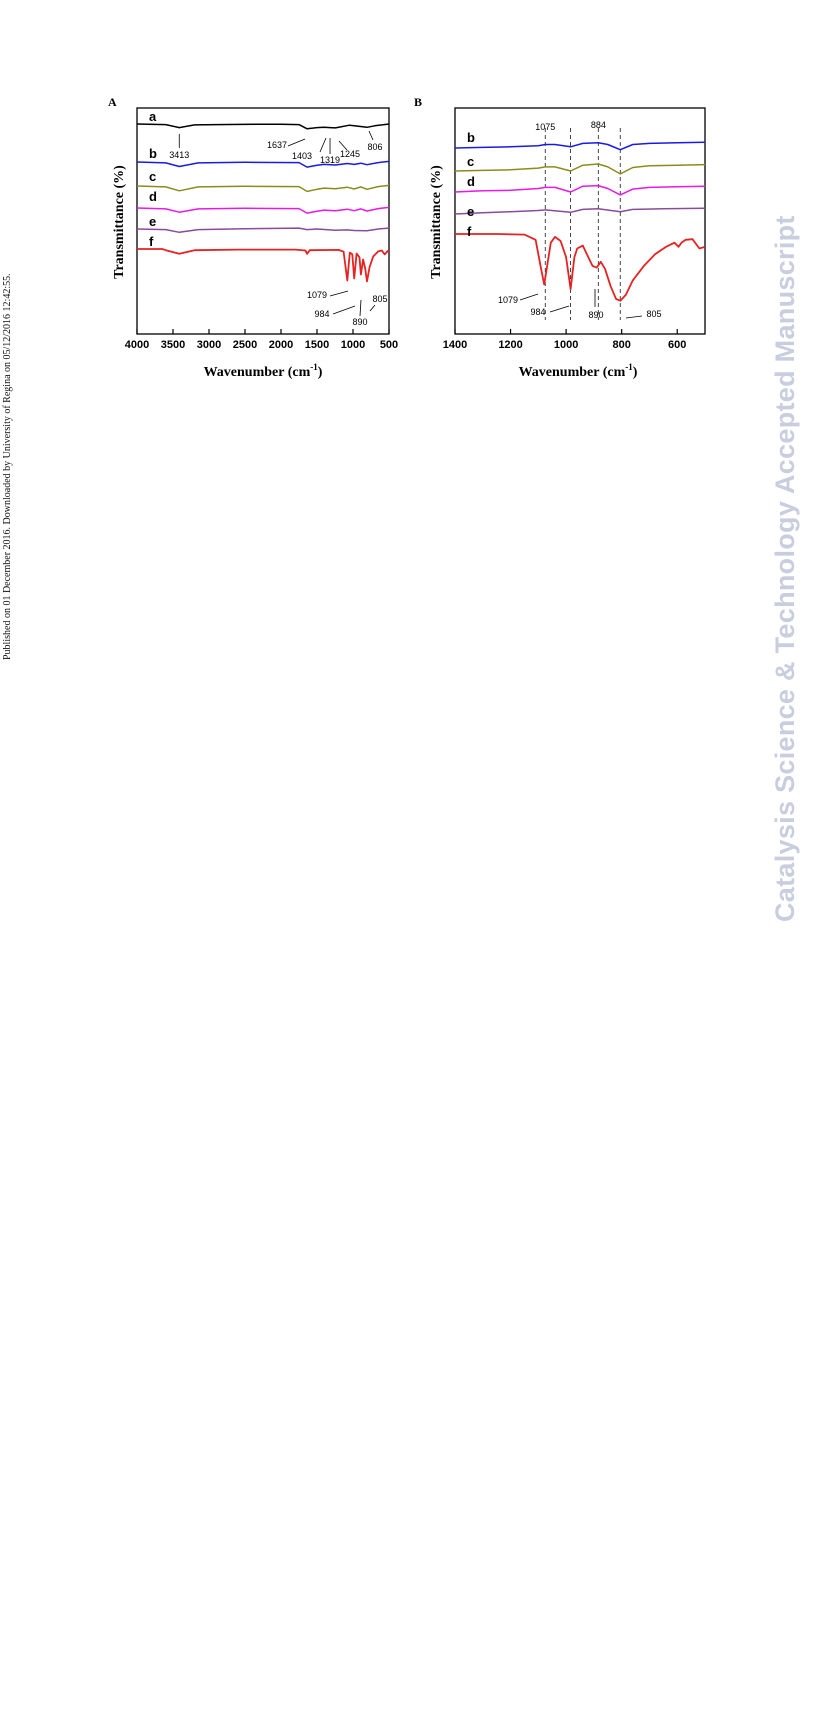 This screenshot has width=816, height=1722. Describe the element at coordinates (389, 345) in the screenshot. I see `x-tick-label: 500` at that location.